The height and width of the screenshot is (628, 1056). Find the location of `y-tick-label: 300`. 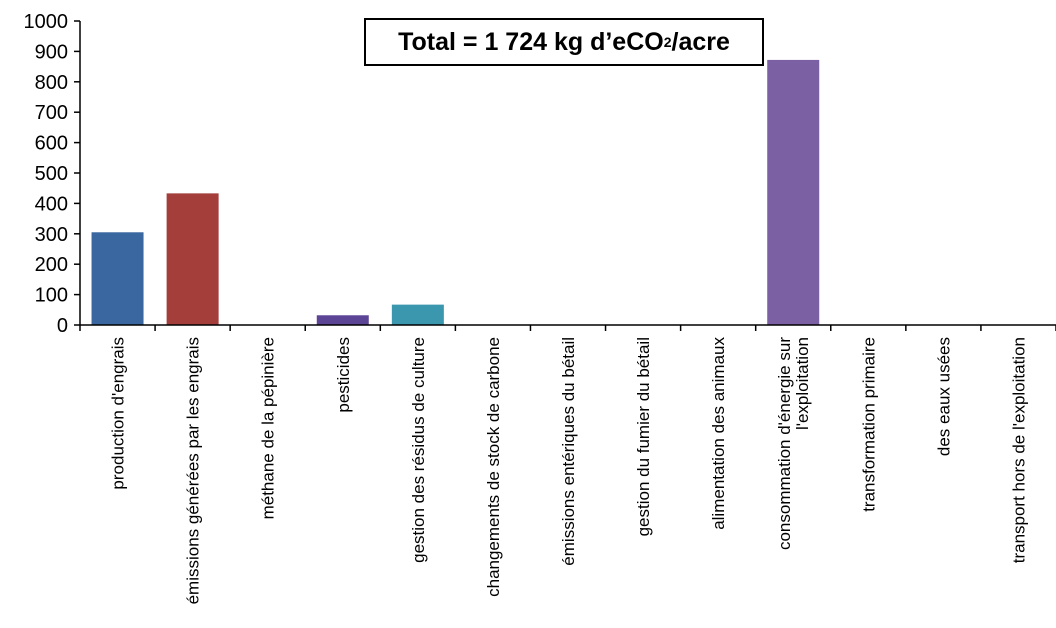

y-tick-label: 300 is located at coordinates (51, 235).